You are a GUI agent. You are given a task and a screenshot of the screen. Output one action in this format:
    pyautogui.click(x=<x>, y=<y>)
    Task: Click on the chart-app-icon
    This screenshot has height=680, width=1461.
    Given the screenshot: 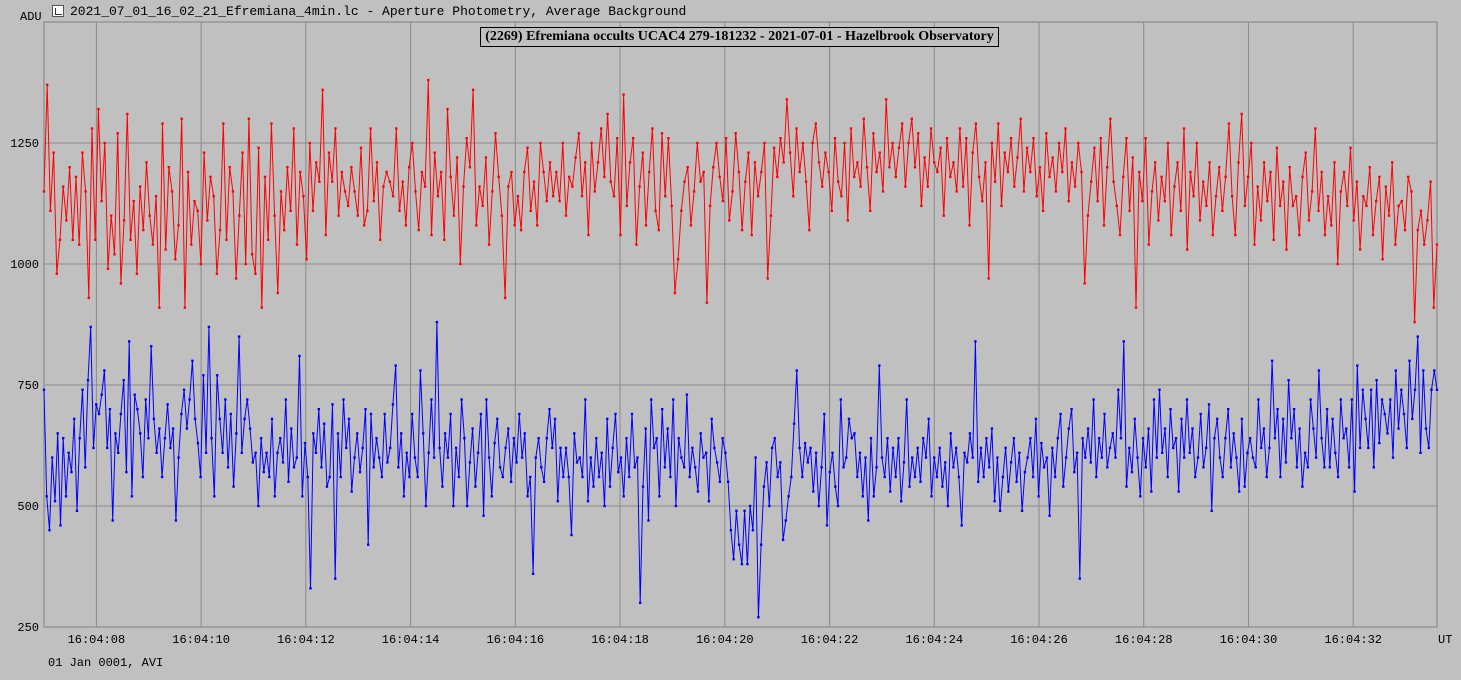 What is the action you would take?
    pyautogui.click(x=58, y=11)
    